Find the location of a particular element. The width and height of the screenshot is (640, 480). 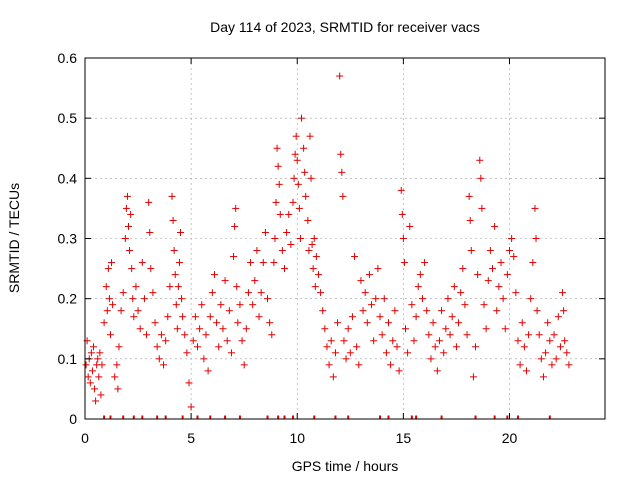

x-tick-labels: 0 5 10 15 20 is located at coordinates (299, 438).